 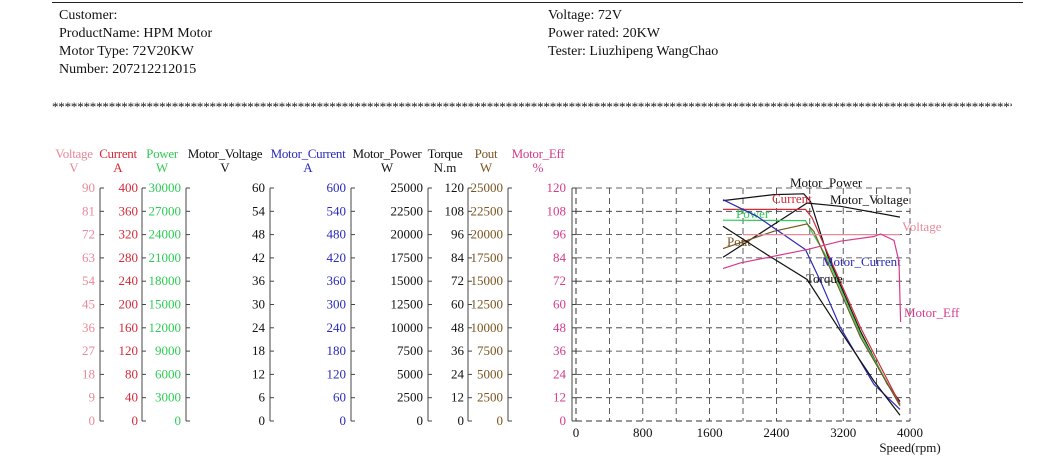 I want to click on x-tick-label: 1600, so click(x=710, y=432).